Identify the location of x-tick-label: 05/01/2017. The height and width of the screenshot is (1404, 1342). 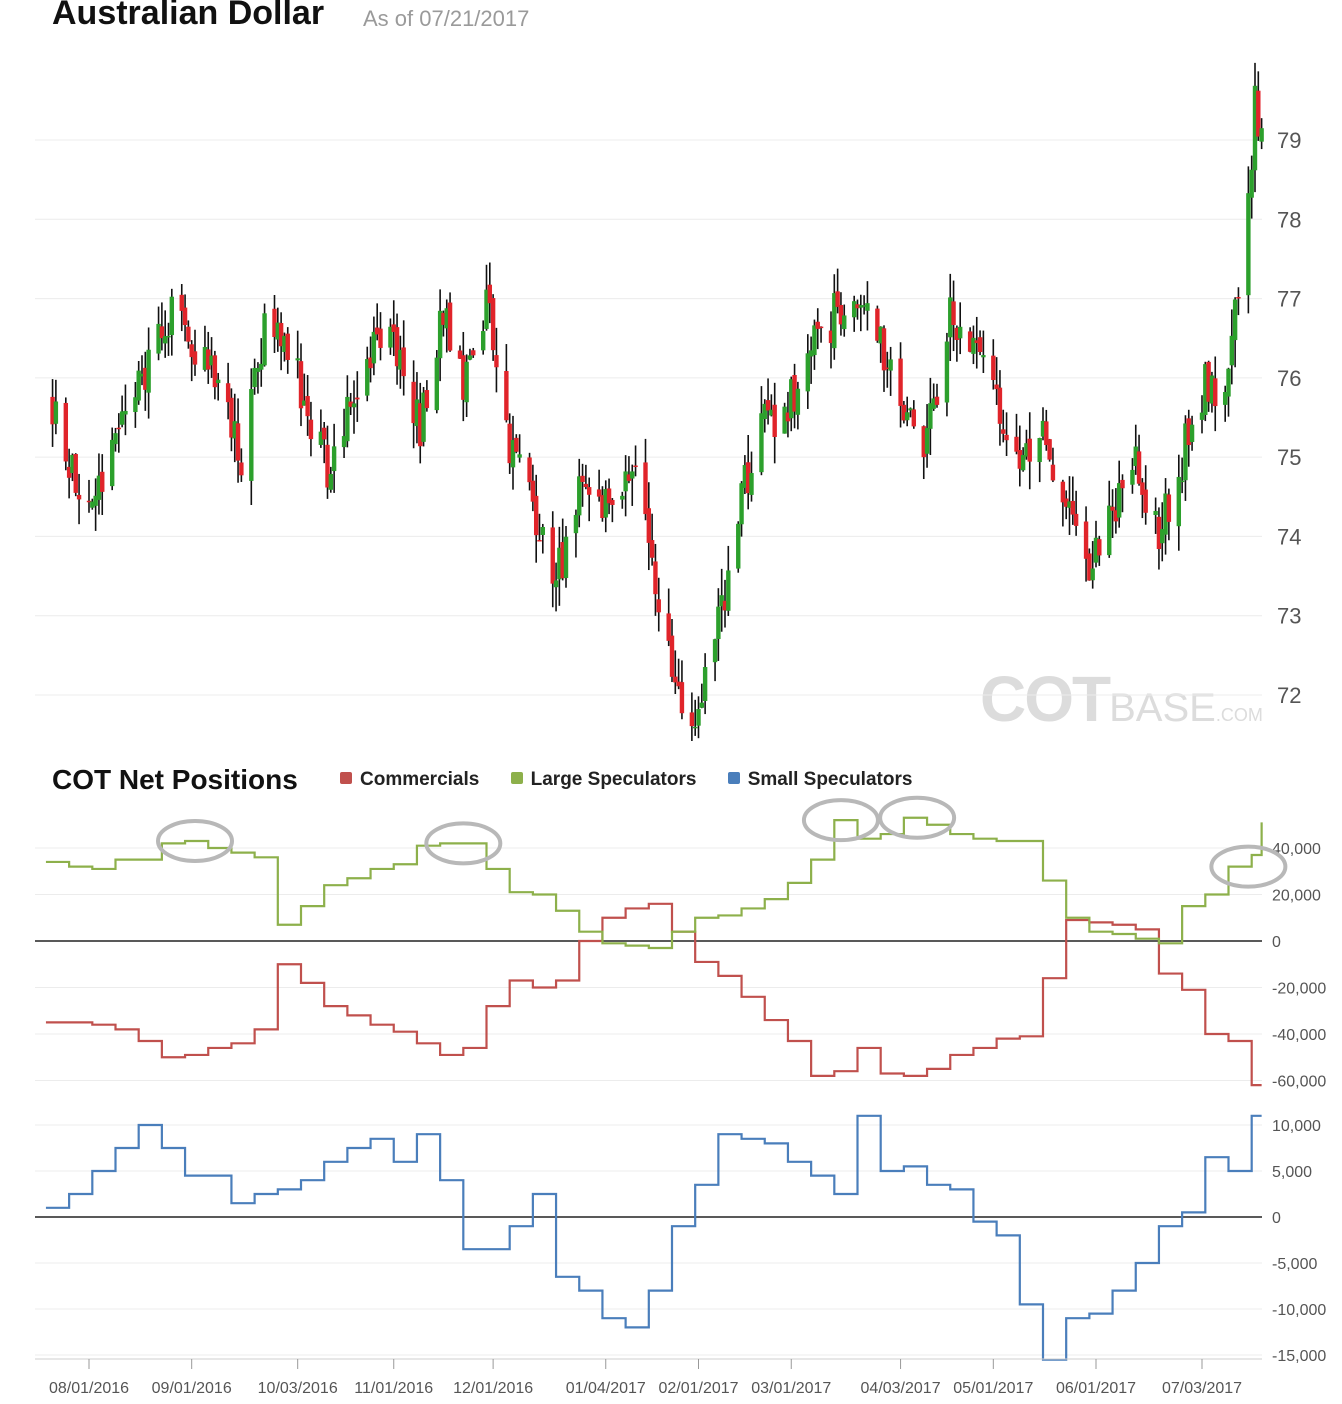
(993, 1388).